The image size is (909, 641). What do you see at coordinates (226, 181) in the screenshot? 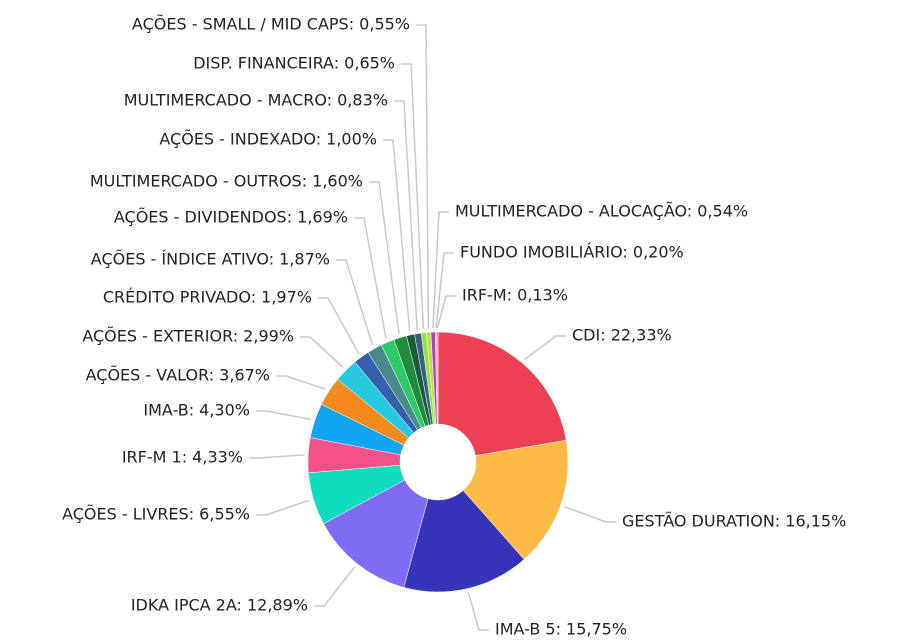
I see `slice-label: MULTIMERCADO - OUTROS: 1,60%` at bounding box center [226, 181].